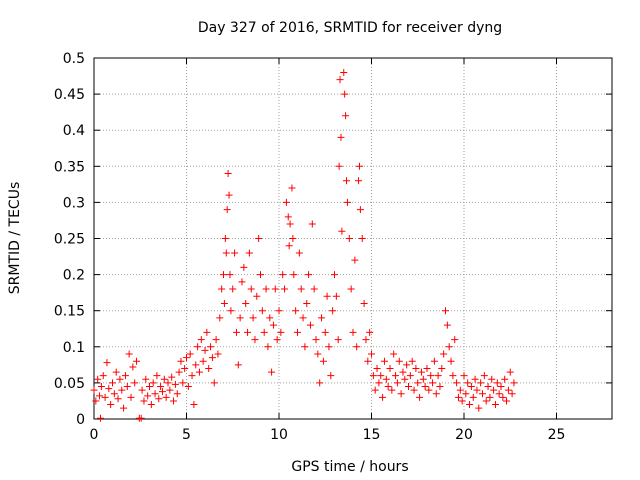  I want to click on x-tick-label: 0, so click(94, 435).